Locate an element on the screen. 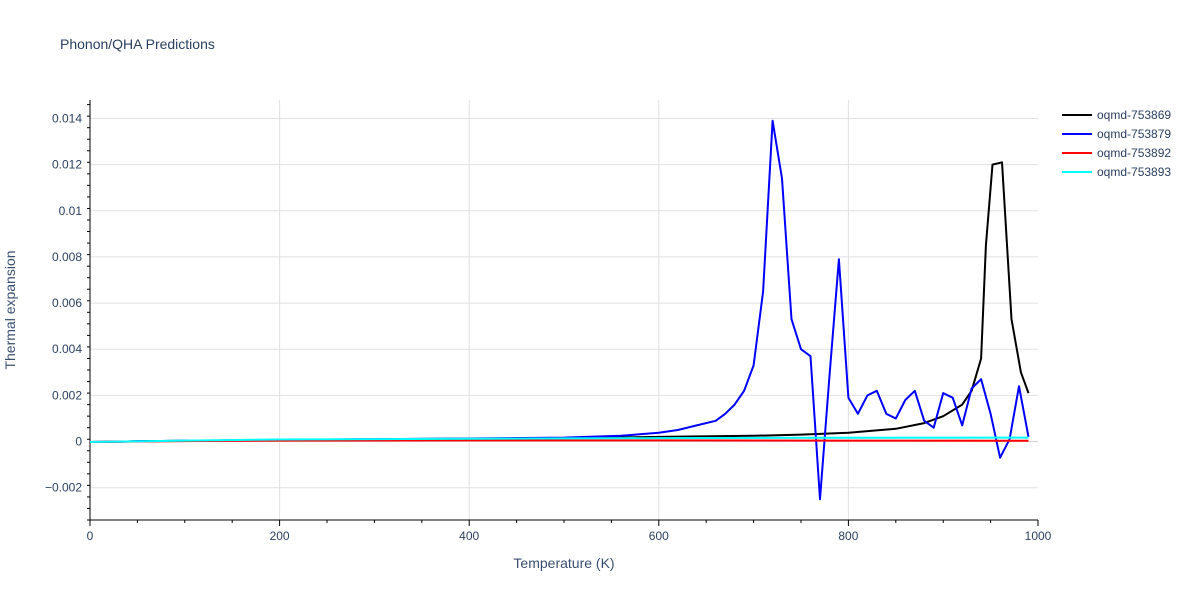 The height and width of the screenshot is (600, 1200). legend-item-oqmd-753879: oqmd-753879 is located at coordinates (1116, 134).